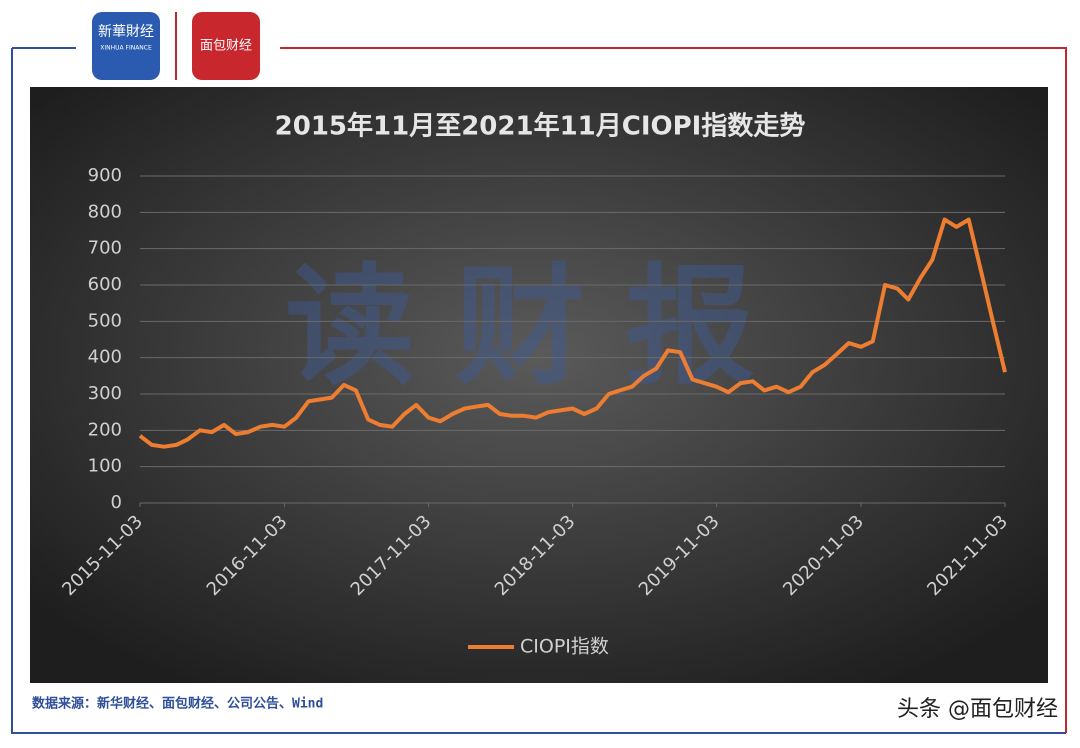 This screenshot has width=1080, height=748. What do you see at coordinates (105, 248) in the screenshot?
I see `y-tick-label: 700` at bounding box center [105, 248].